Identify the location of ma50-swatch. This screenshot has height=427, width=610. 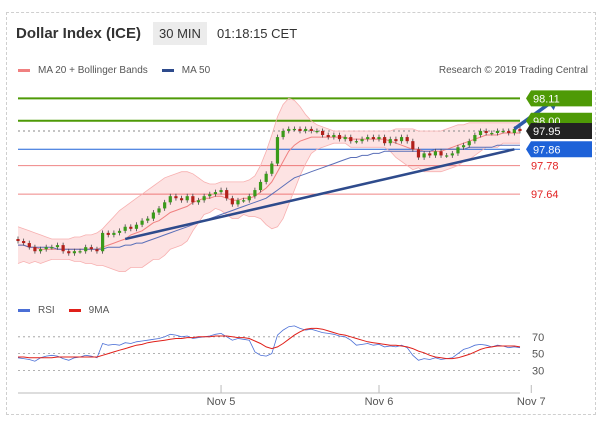
(167, 70).